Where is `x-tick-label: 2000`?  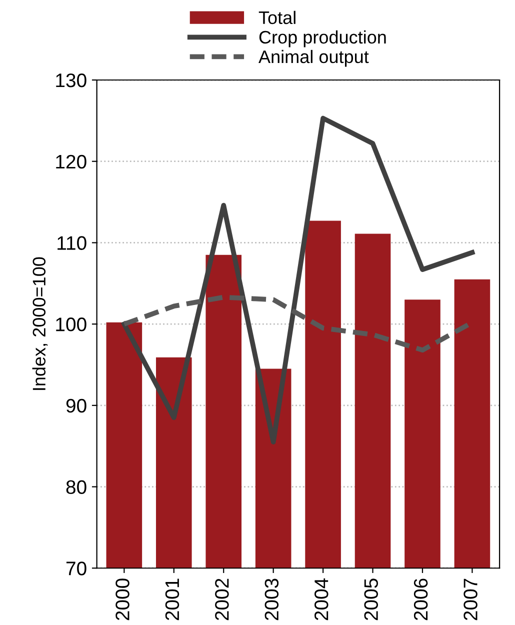
x-tick-label: 2000 is located at coordinates (123, 599).